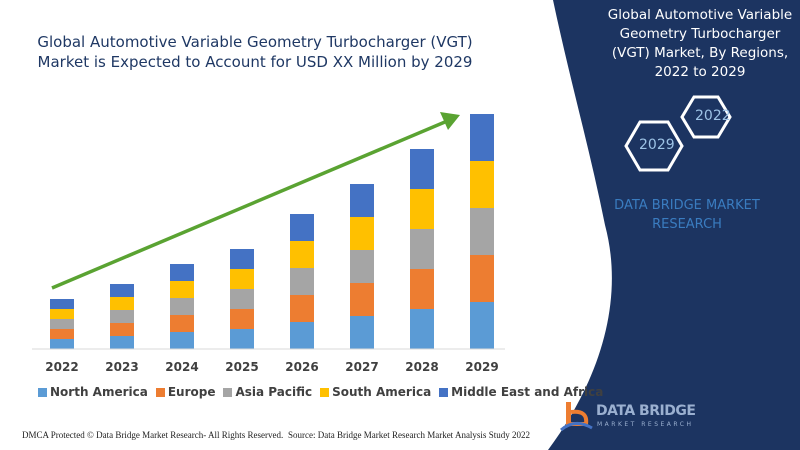 Image resolution: width=800 pixels, height=450 pixels. What do you see at coordinates (481, 367) in the screenshot?
I see `x-tick-label: 2029` at bounding box center [481, 367].